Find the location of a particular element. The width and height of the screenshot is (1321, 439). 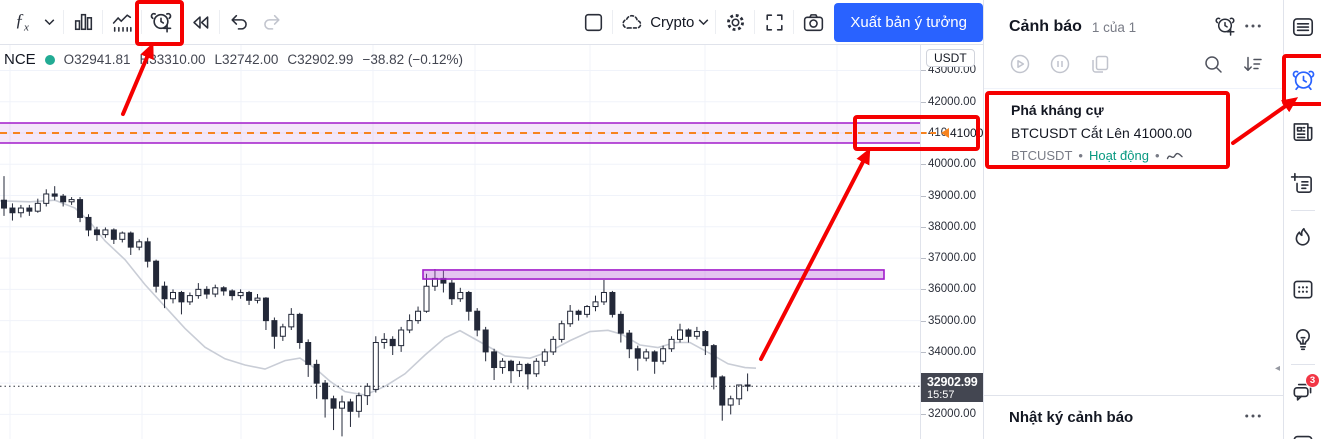

panel-collapse-handle: ◂ is located at coordinates (1278, 368).